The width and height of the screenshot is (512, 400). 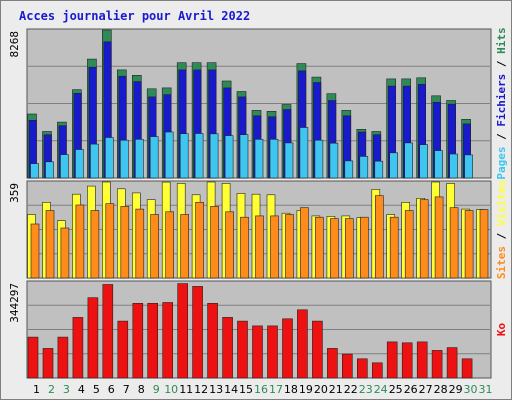 What do you see at coordinates (336, 389) in the screenshot?
I see `day-label-21: 21` at bounding box center [336, 389].